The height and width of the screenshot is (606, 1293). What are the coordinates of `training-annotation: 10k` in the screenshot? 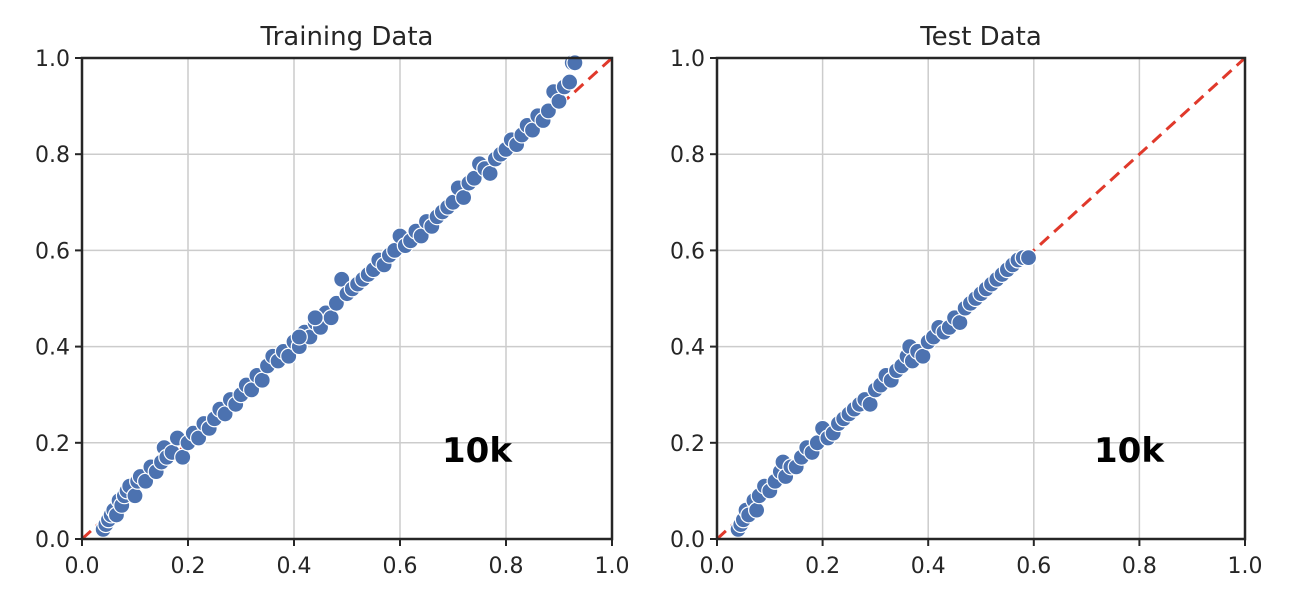 It's located at (477, 451).